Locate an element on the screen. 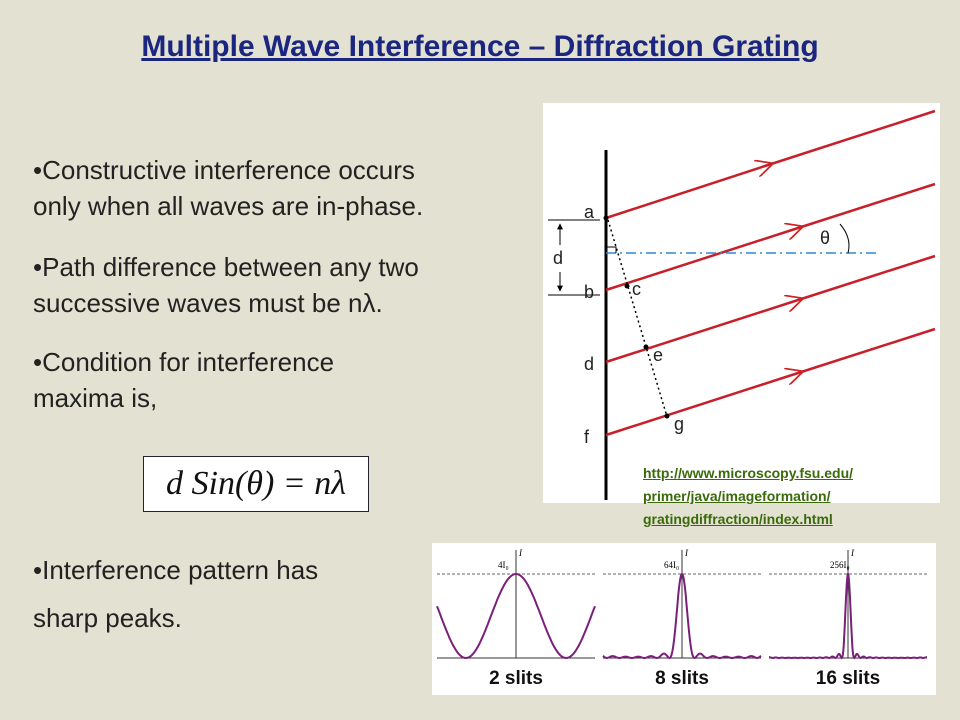  right-angle is located at coordinates (611, 249).